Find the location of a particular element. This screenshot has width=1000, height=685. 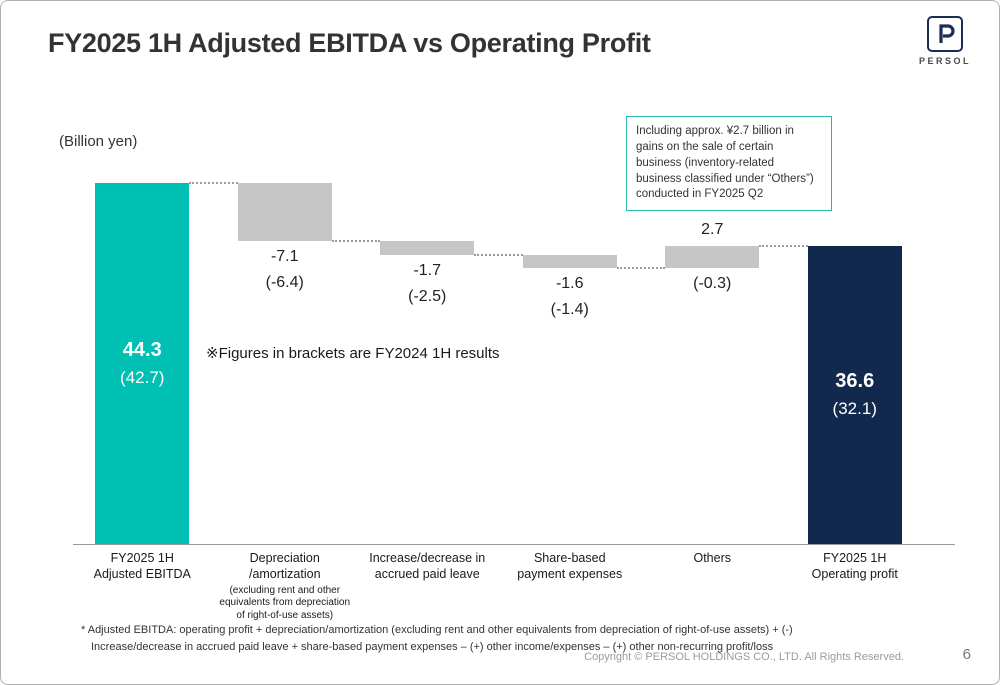

persol-logo-icon is located at coordinates (945, 34).